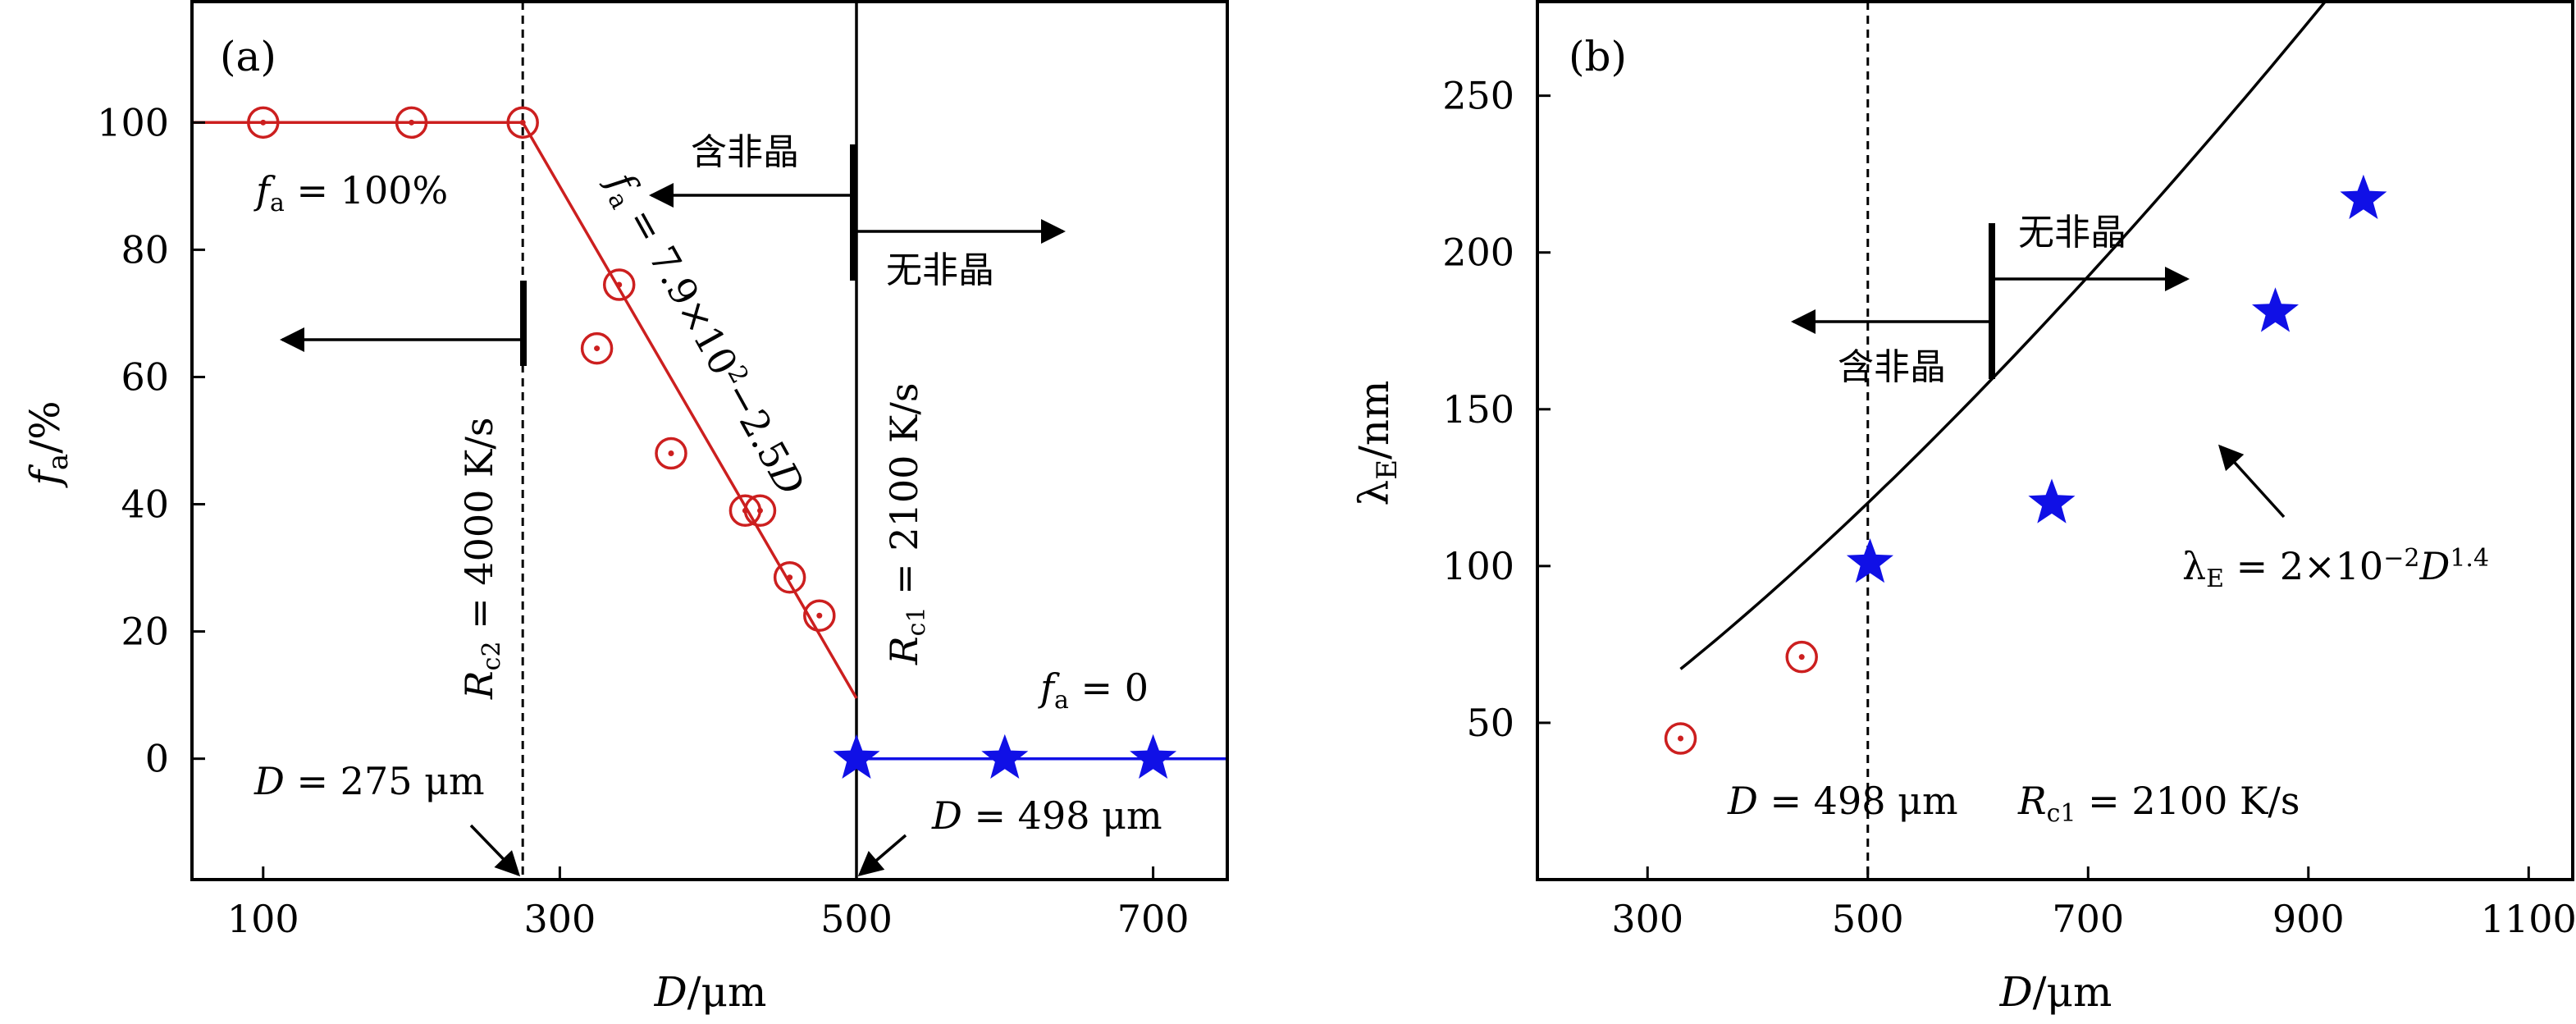  Describe the element at coordinates (2159, 803) in the screenshot. I see `panel-b-rc1-label: Rc1 = 2100 K/s` at that location.